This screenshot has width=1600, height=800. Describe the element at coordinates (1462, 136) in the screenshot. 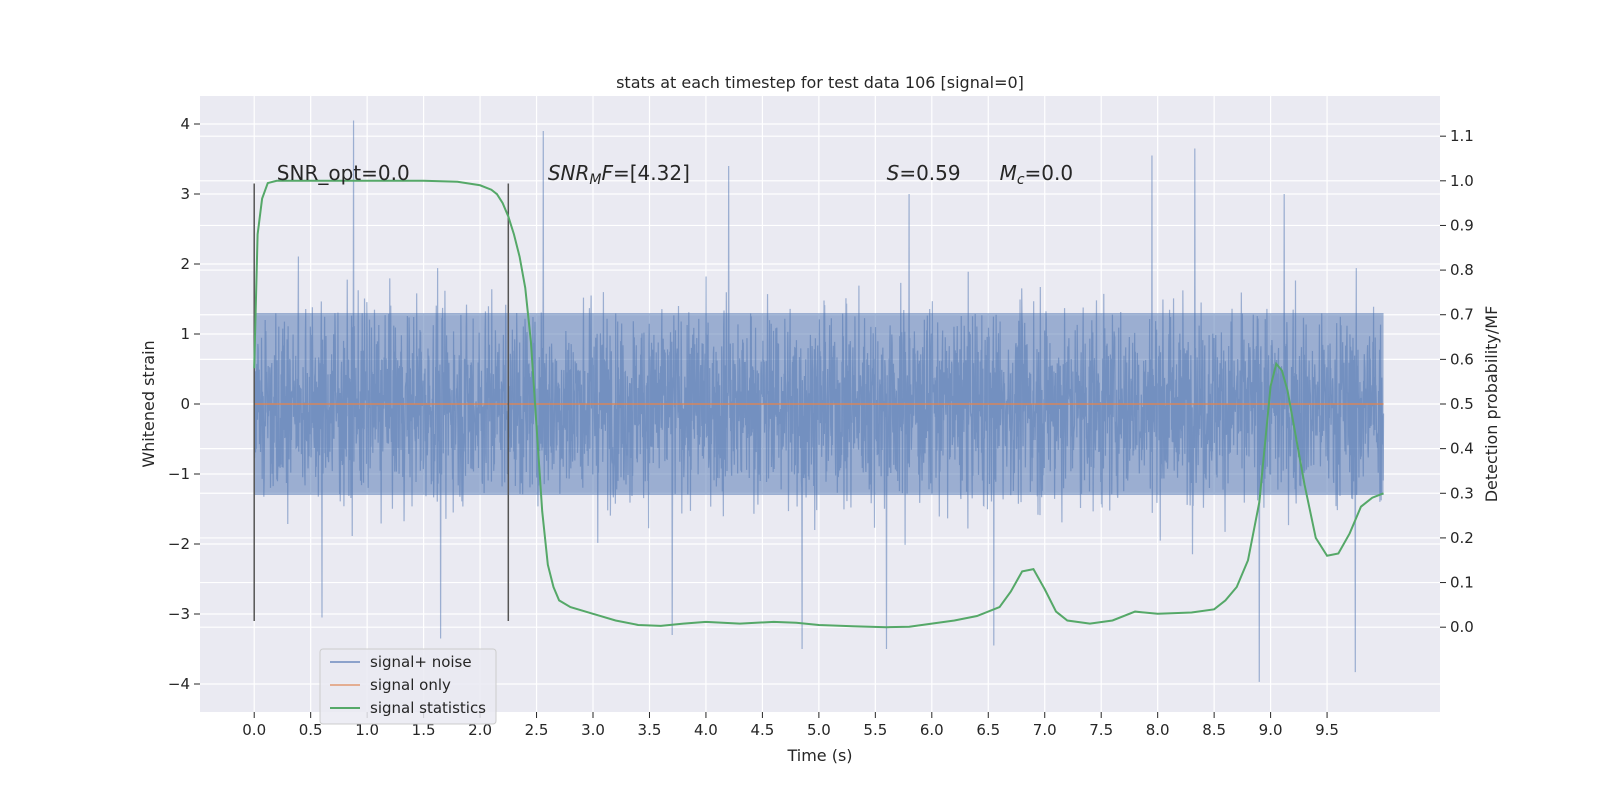

I see `y2-tick-label: 1.1` at that location.